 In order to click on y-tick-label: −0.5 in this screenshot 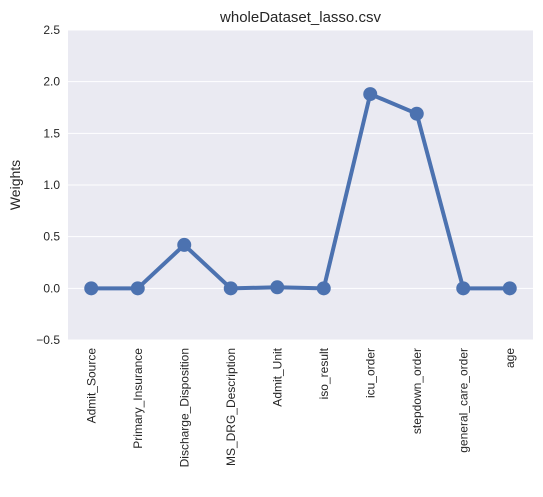, I will do `click(48, 340)`.